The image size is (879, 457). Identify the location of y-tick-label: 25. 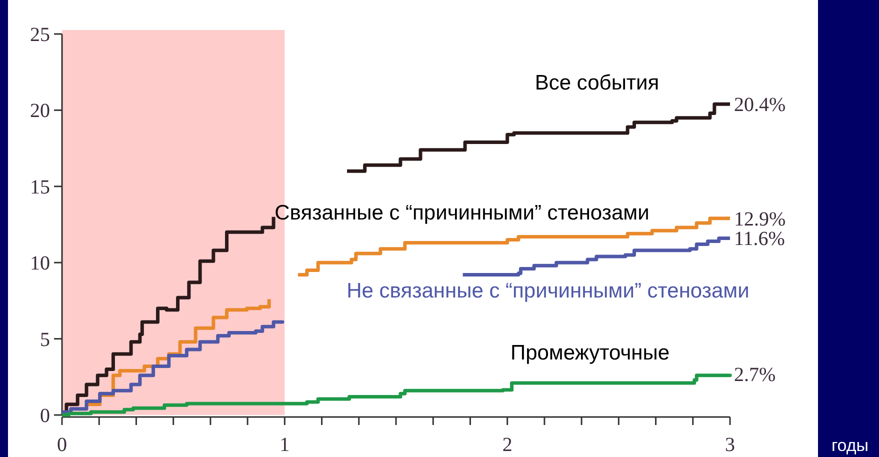
(40, 35).